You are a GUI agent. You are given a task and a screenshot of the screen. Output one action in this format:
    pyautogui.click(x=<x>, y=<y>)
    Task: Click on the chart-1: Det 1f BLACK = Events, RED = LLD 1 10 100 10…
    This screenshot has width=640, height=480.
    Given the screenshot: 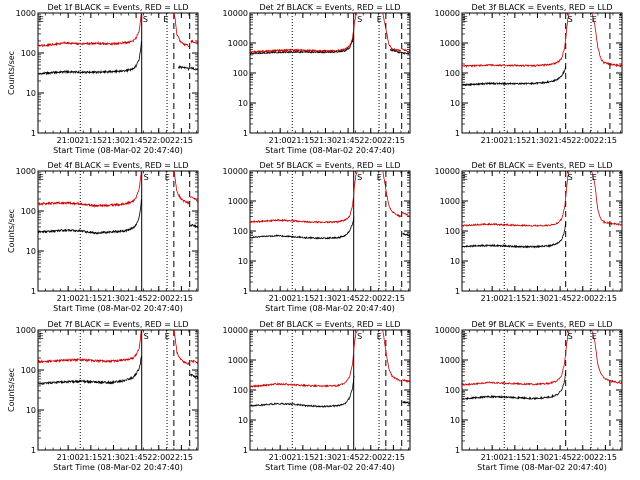 What is the action you would take?
    pyautogui.click(x=103, y=79)
    